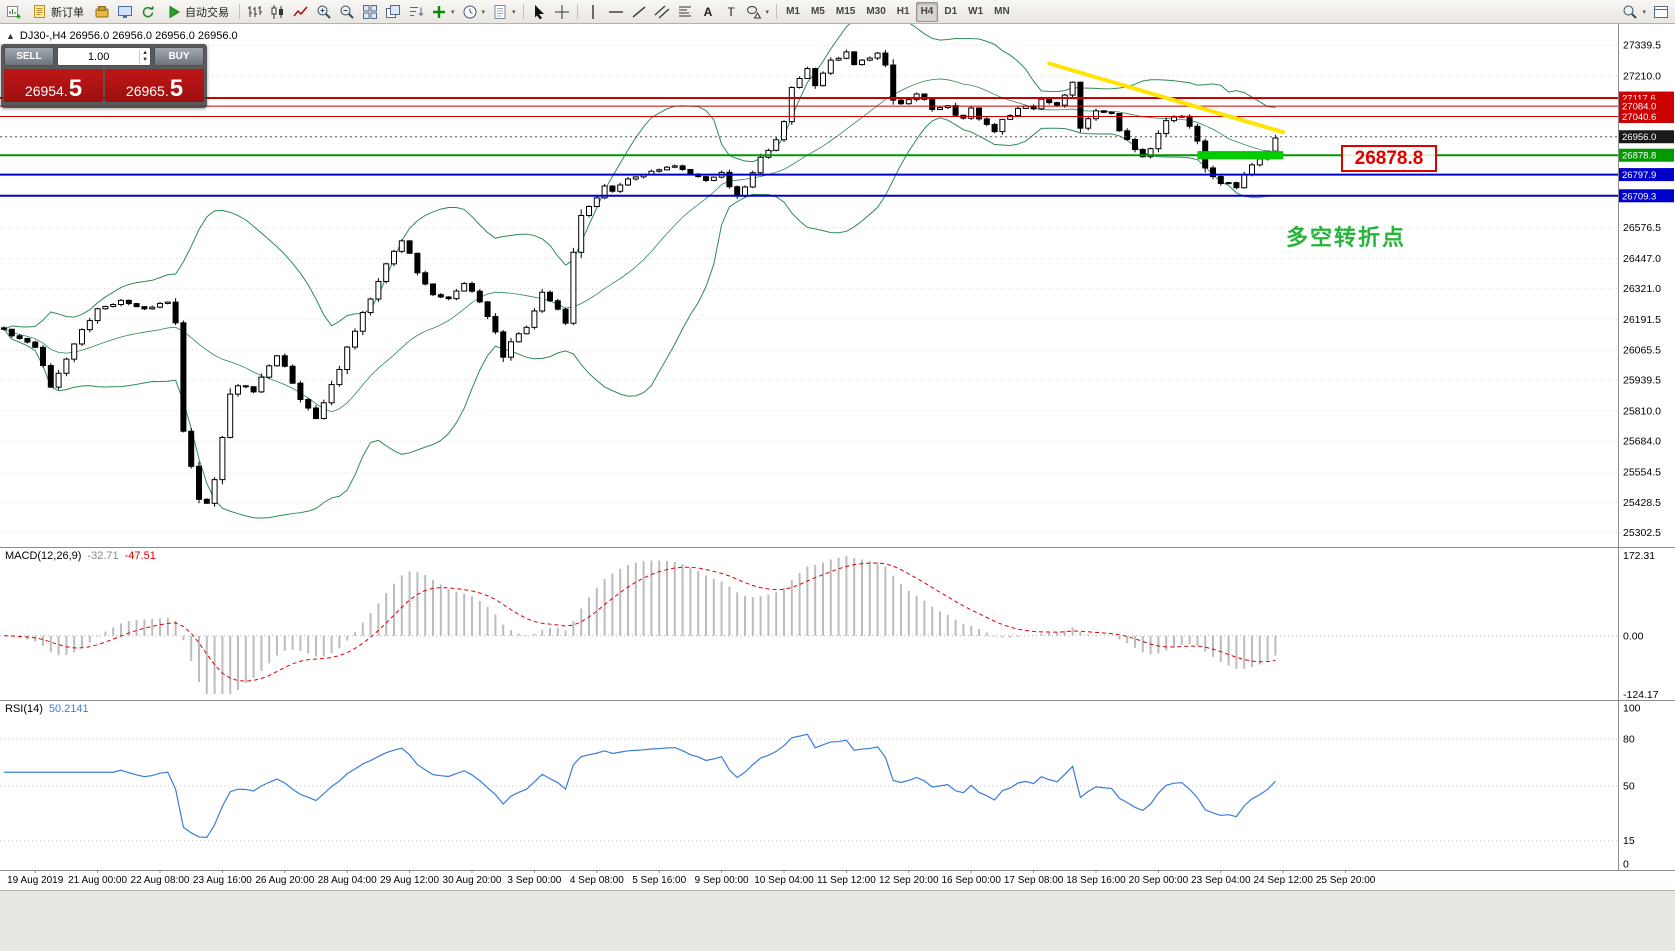 The height and width of the screenshot is (951, 1675). Describe the element at coordinates (347, 12) in the screenshot. I see `zoom-out-icon` at that location.